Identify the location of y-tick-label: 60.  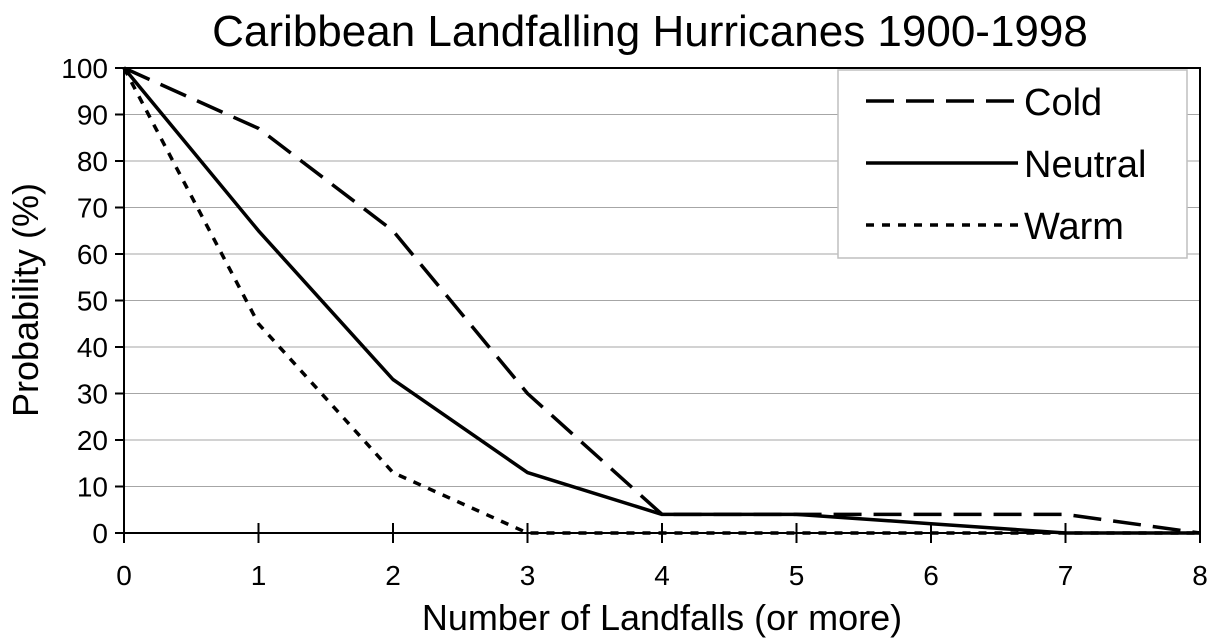
(92, 254).